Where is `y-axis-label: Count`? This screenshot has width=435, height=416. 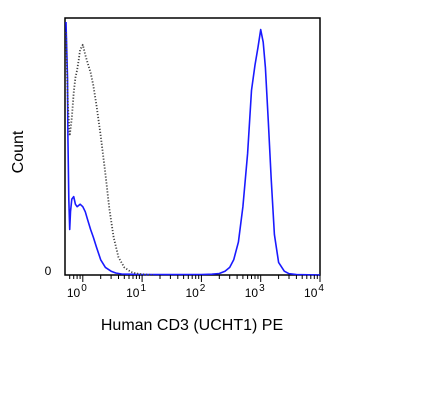 y-axis-label: Count is located at coordinates (18, 151).